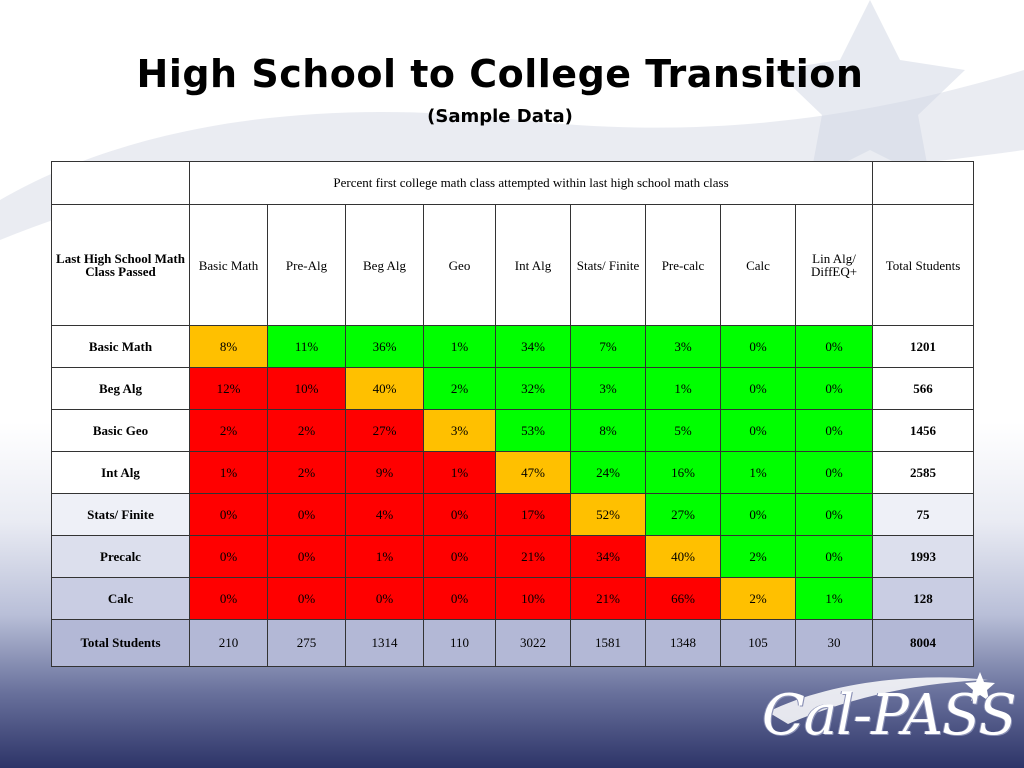 The width and height of the screenshot is (1024, 768). Describe the element at coordinates (923, 472) in the screenshot. I see `row-total: 2585` at that location.